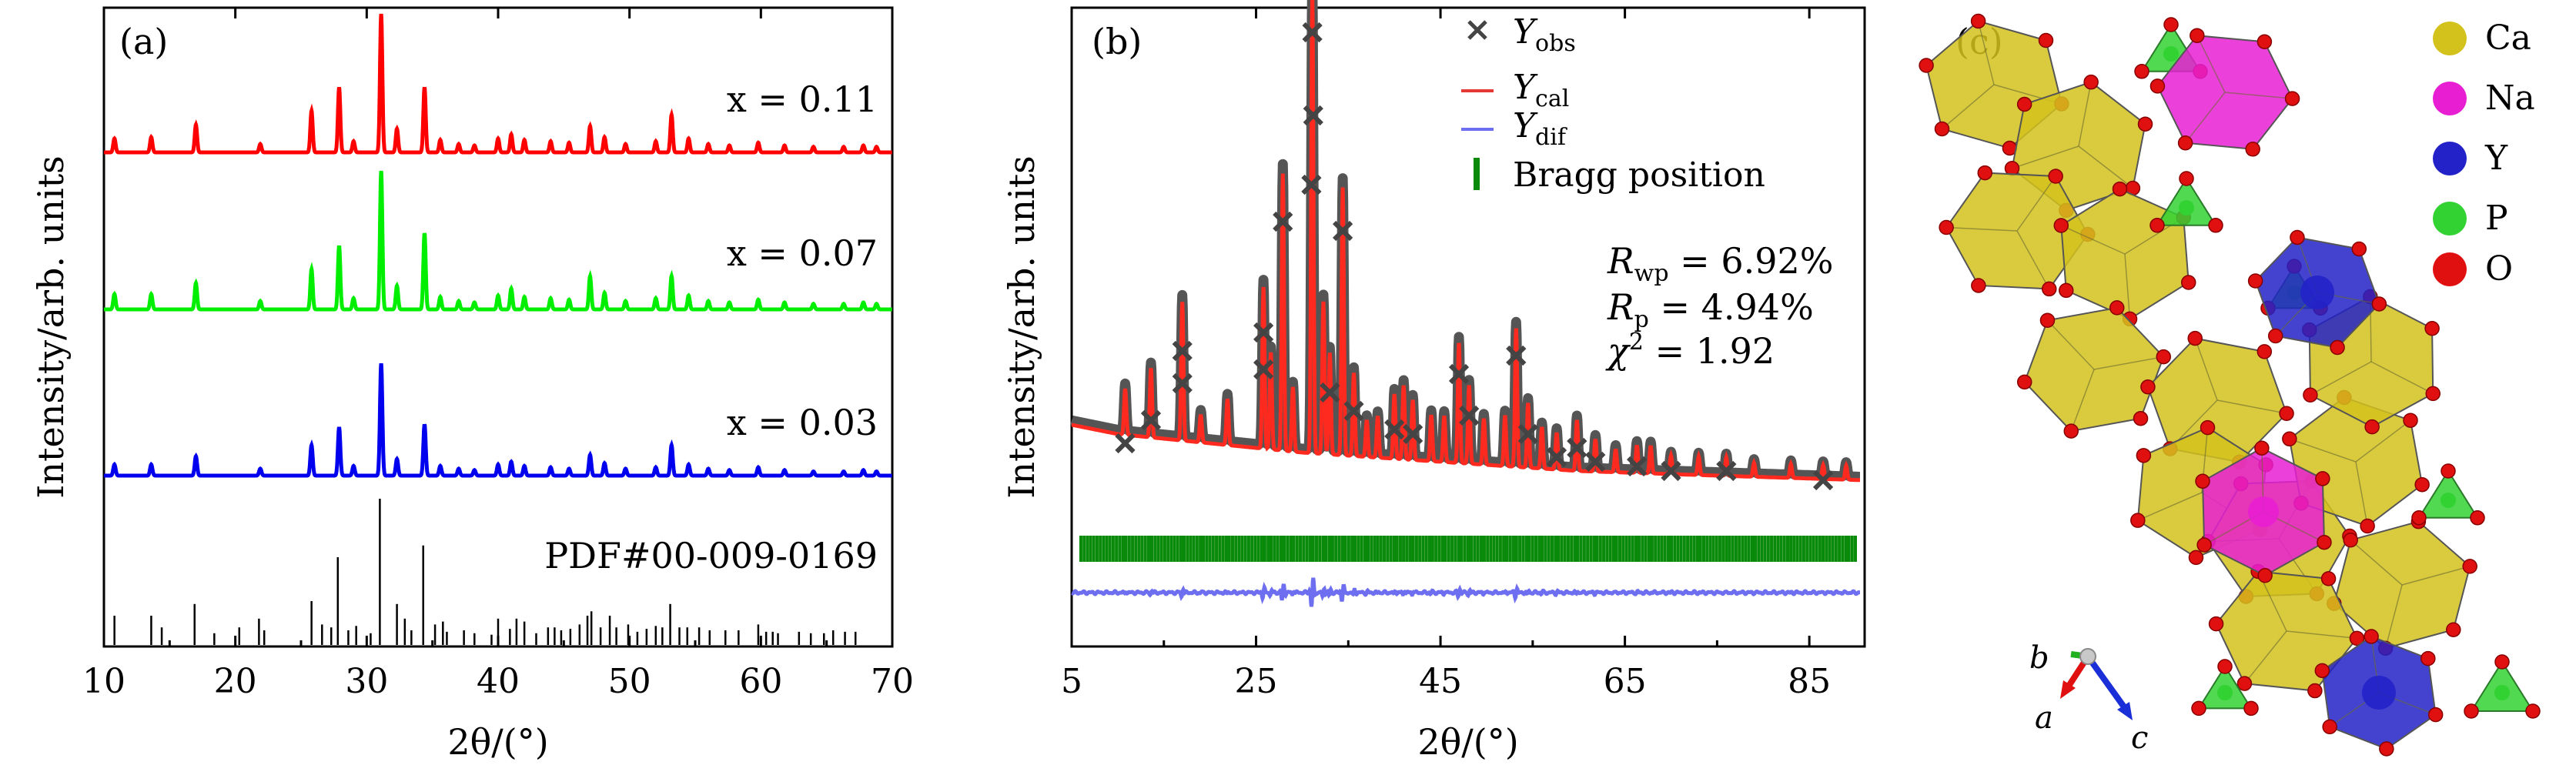 The height and width of the screenshot is (765, 2576). Describe the element at coordinates (2088, 698) in the screenshot. I see `crystal-axes-indicator: b a c` at that location.